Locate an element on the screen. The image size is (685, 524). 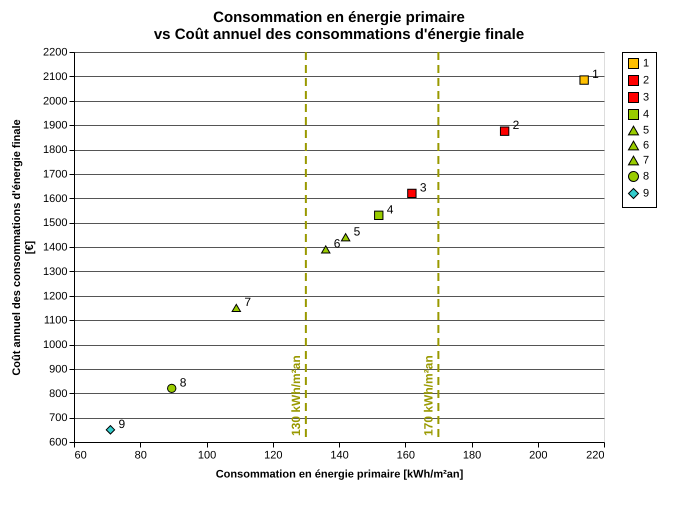
y-axis-title: Coût annuel des consommations d'énergie finale [€] is located at coordinates (23, 247).